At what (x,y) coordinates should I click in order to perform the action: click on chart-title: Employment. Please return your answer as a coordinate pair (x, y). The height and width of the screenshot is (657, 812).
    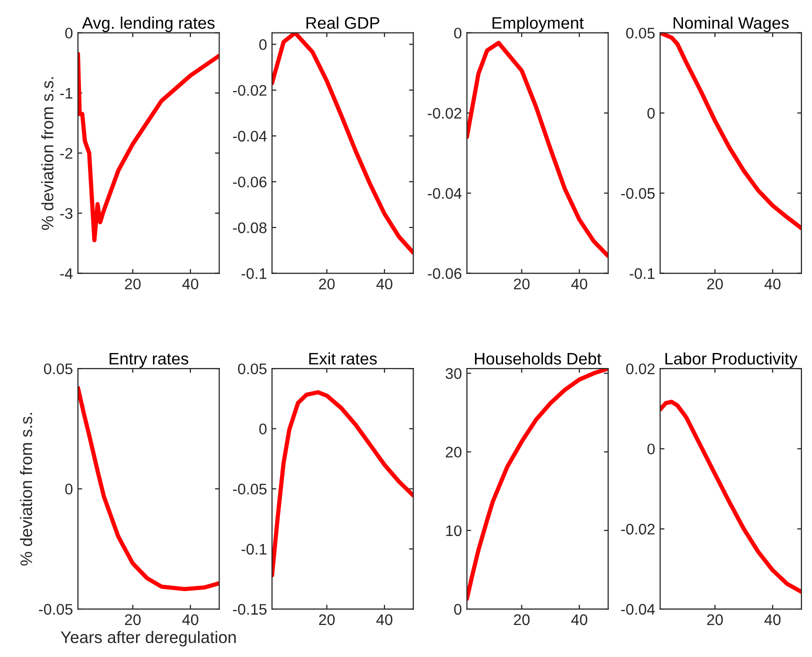
    Looking at the image, I should click on (538, 24).